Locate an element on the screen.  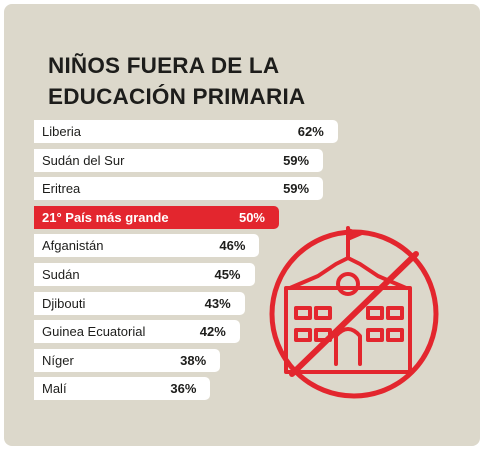
bar-label: Liberia is located at coordinates (62, 131).